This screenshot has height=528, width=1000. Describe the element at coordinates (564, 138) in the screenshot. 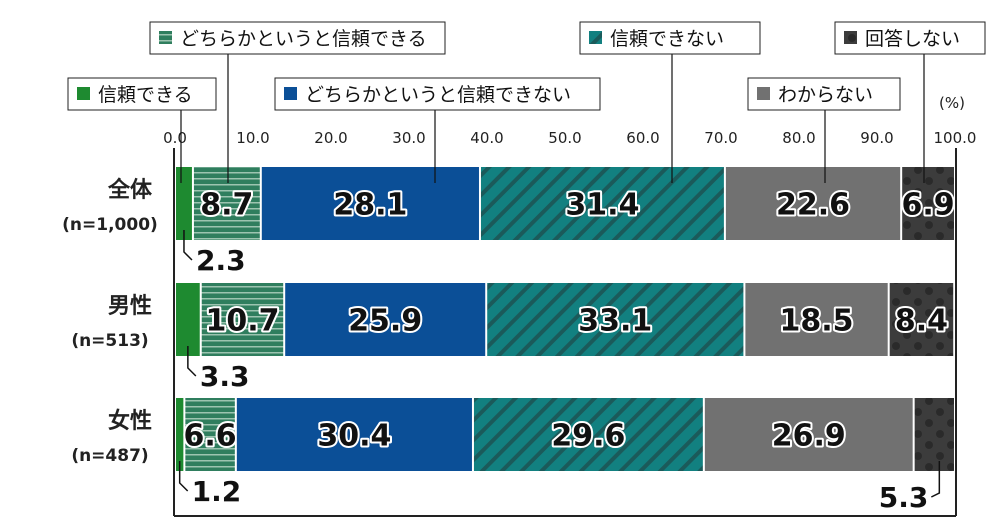

I see `x-tick-label: 50.0` at that location.